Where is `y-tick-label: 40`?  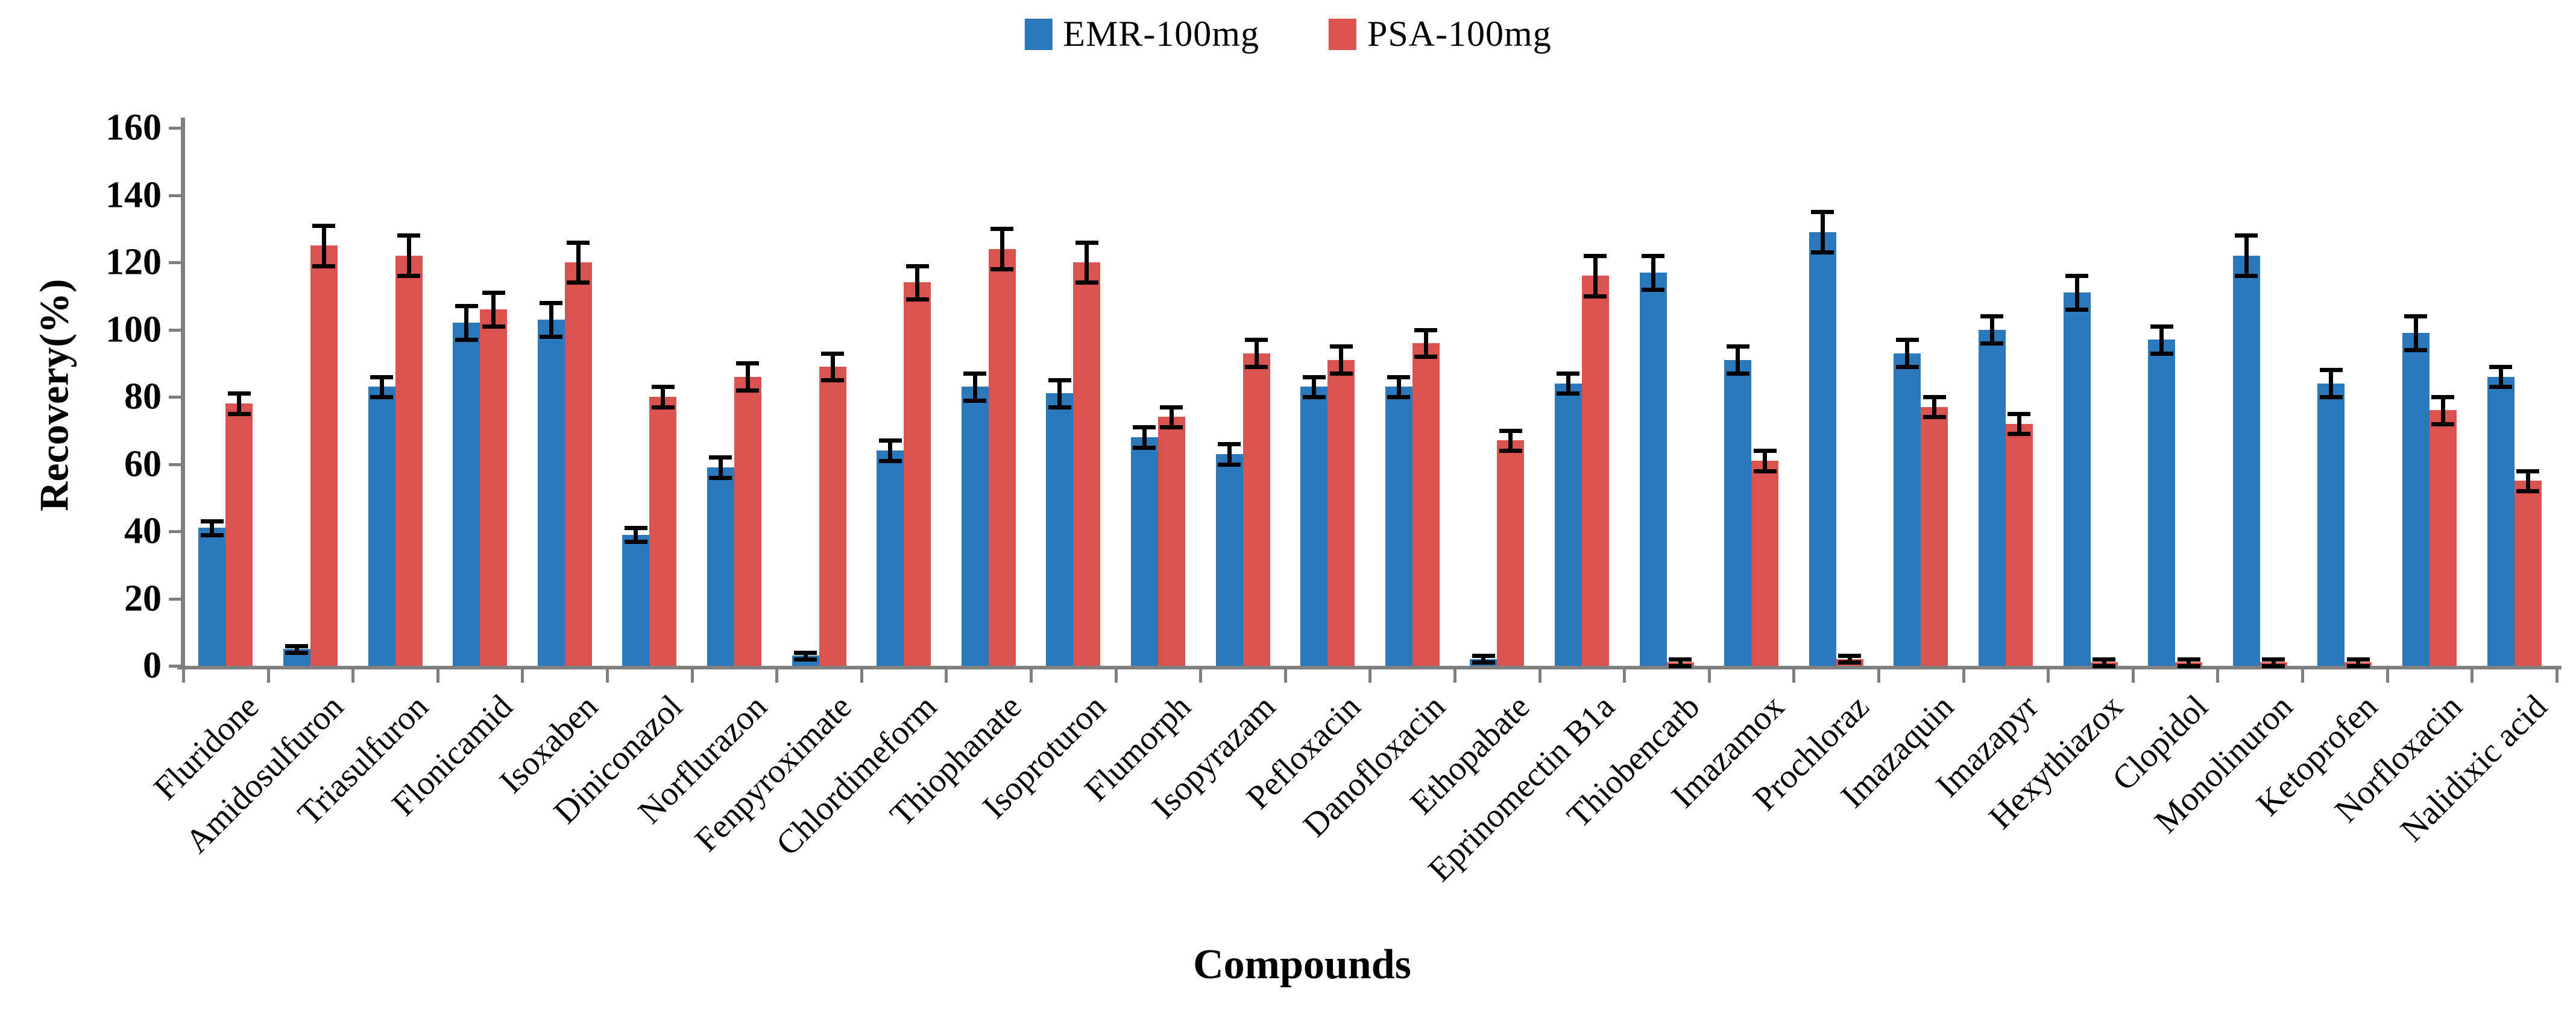
y-tick-label: 40 is located at coordinates (143, 531).